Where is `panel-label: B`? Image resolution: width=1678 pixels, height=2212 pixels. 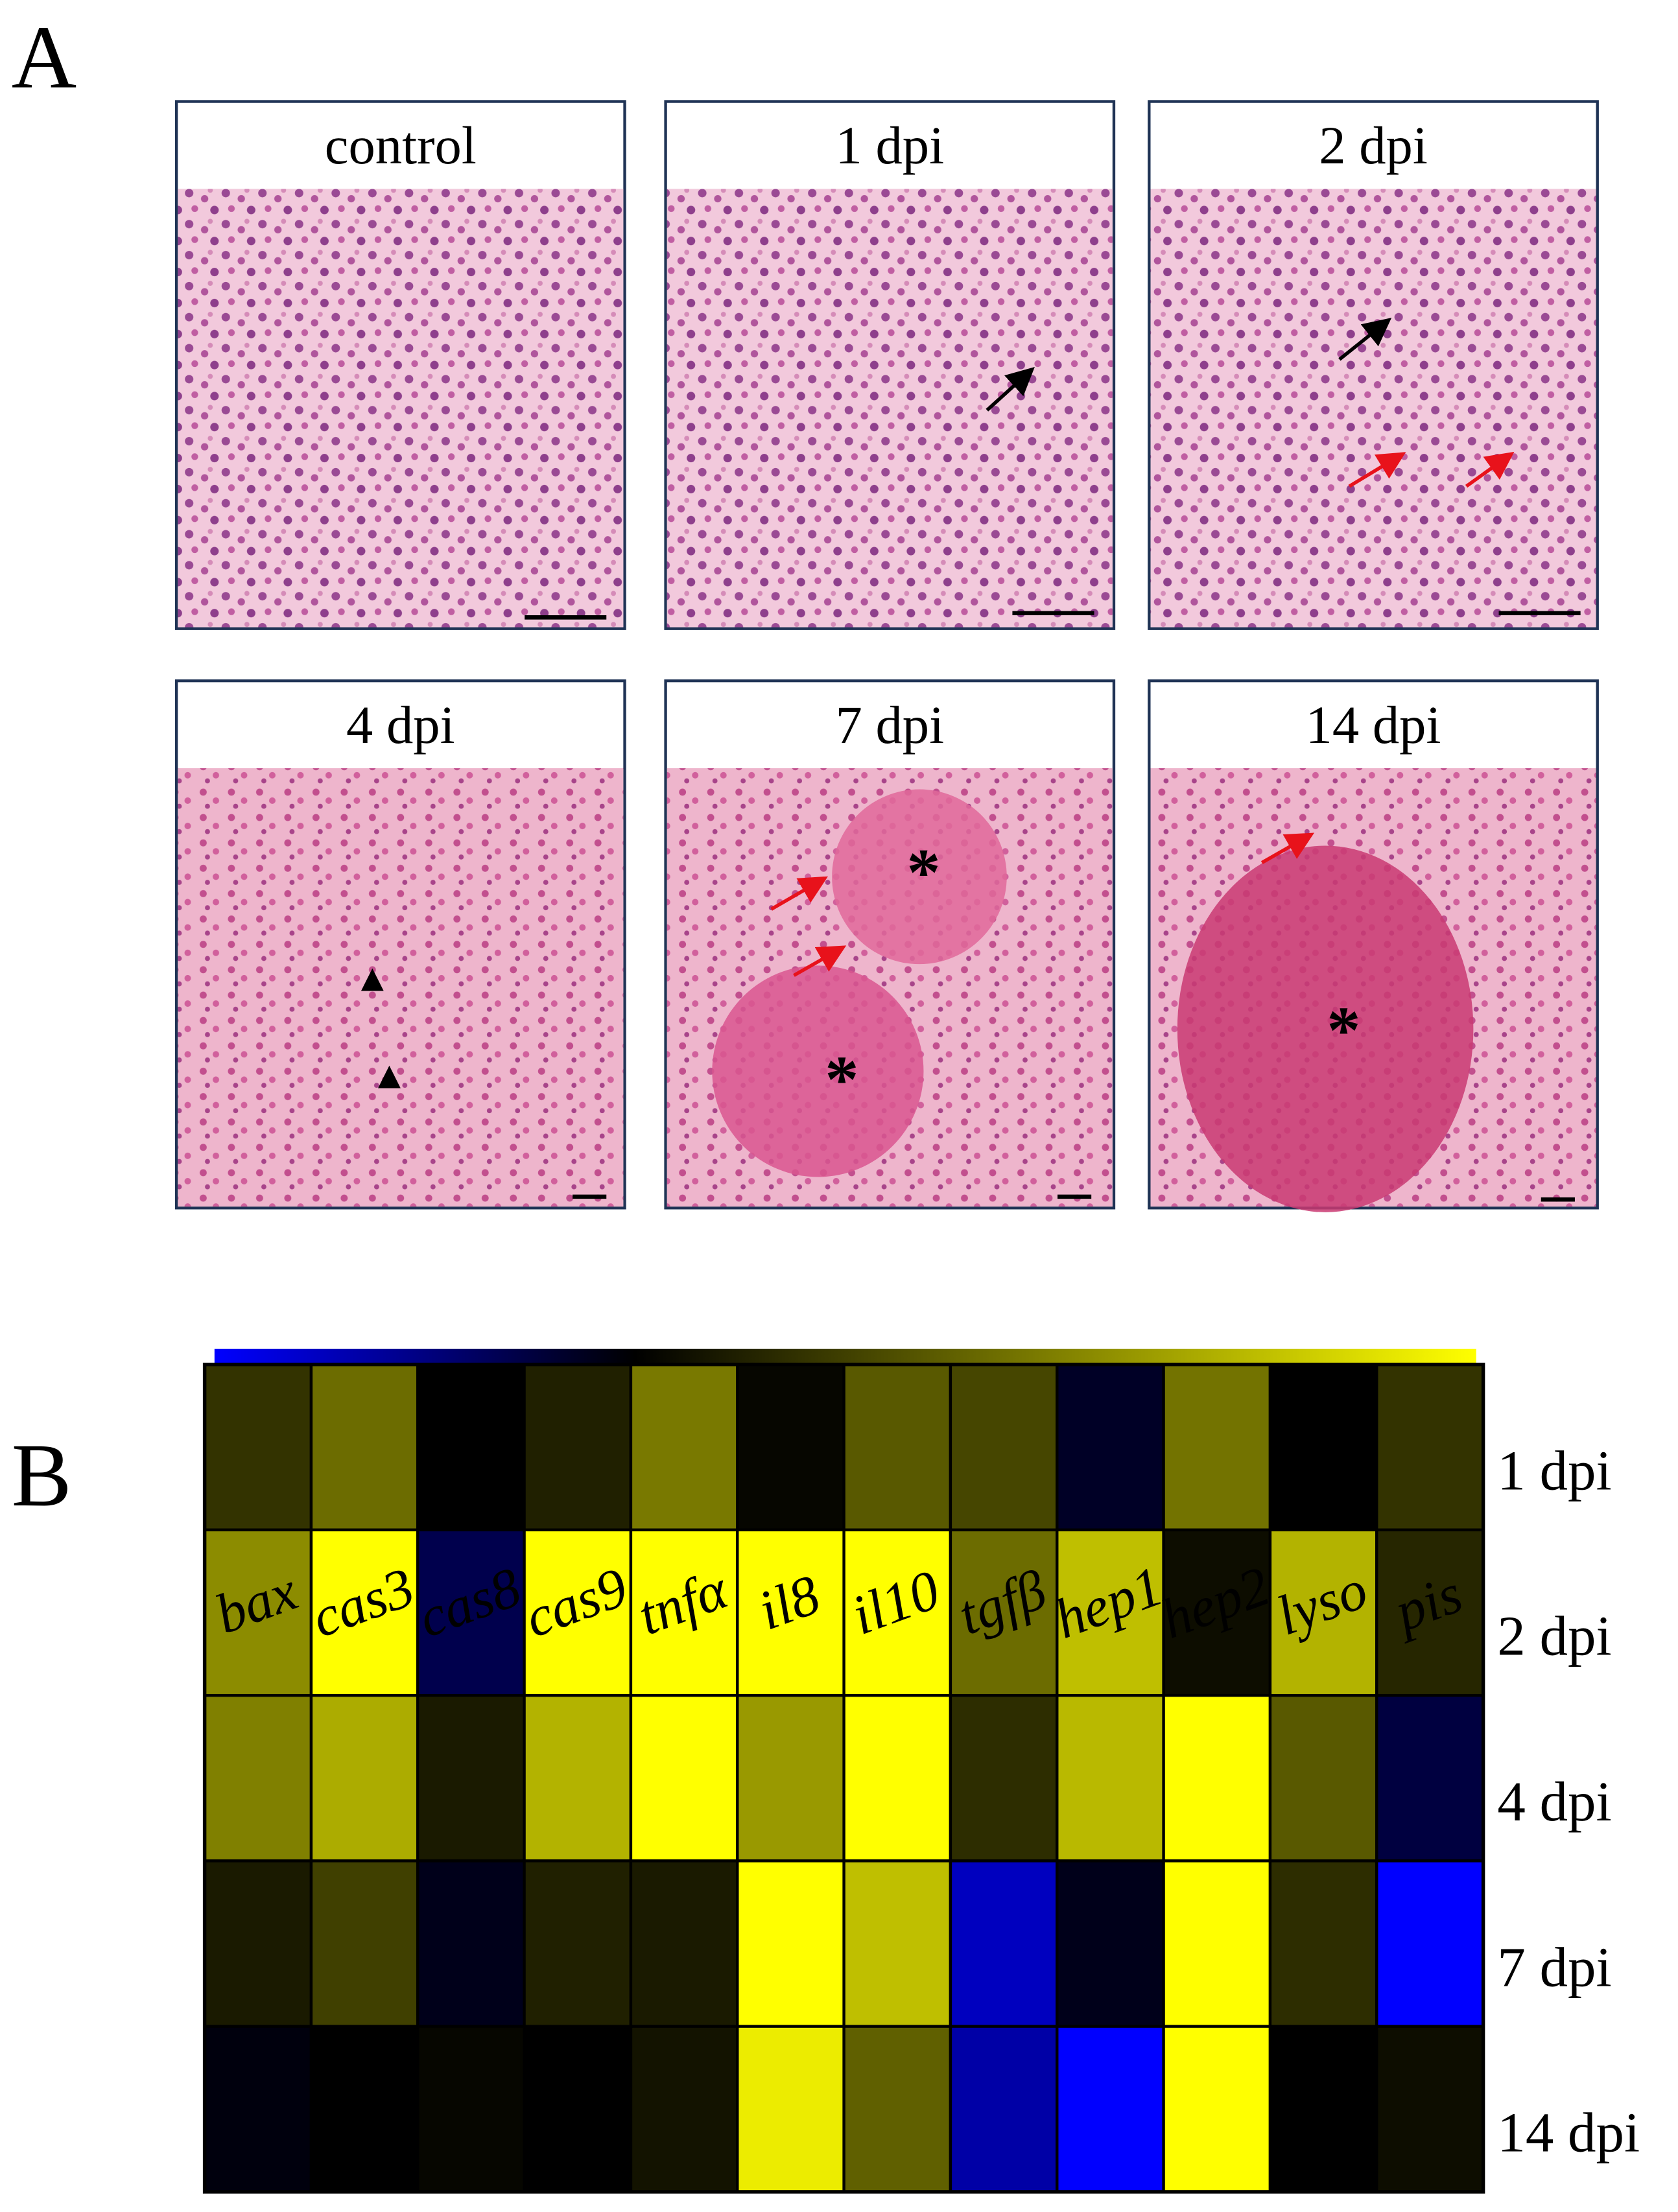
panel-label: B is located at coordinates (42, 1476).